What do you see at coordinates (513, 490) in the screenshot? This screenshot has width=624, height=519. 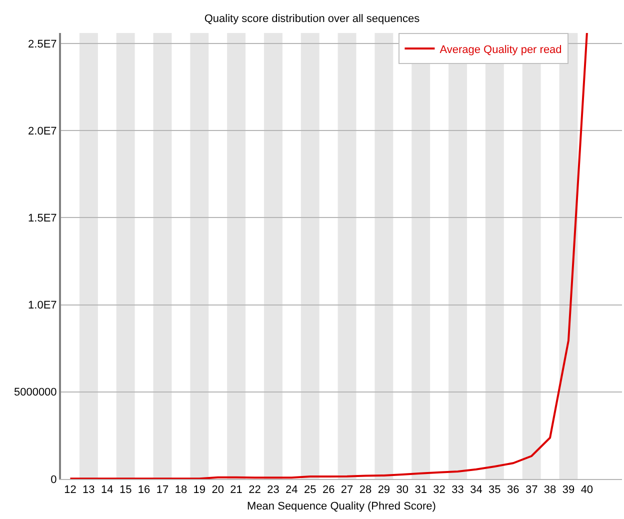 I see `x-tick-label: 36` at bounding box center [513, 490].